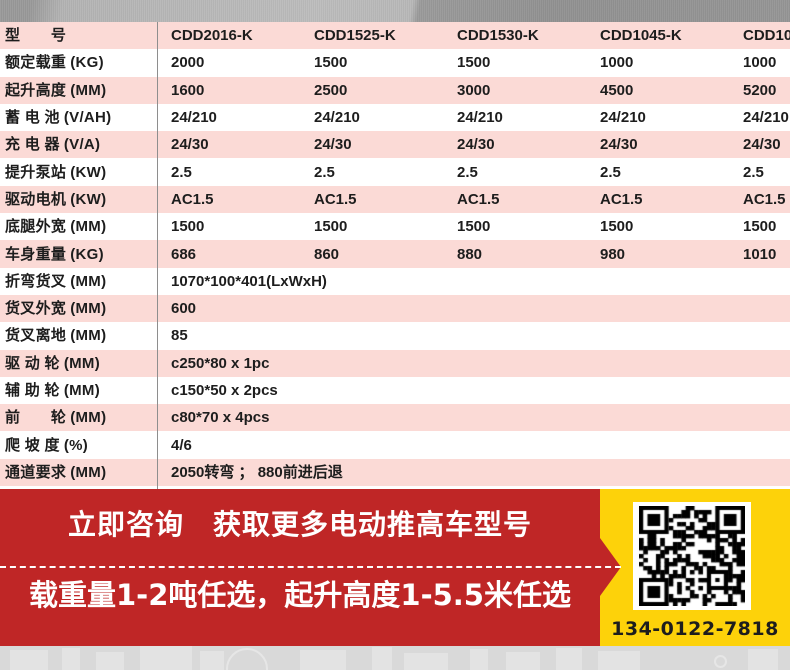 The height and width of the screenshot is (670, 790). I want to click on row-value: 1010, so click(760, 254).